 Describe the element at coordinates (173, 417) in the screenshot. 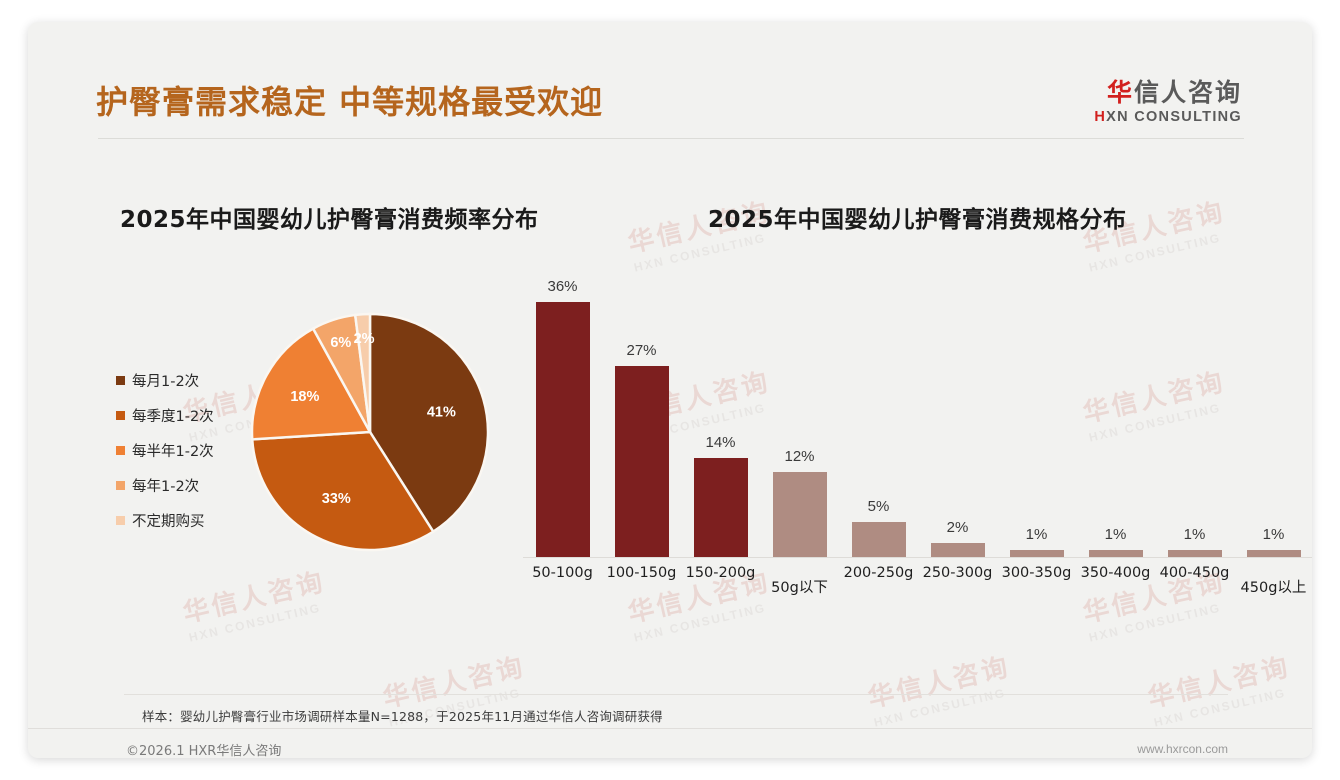

I see `legend-item-label: 每季度1-2次` at that location.